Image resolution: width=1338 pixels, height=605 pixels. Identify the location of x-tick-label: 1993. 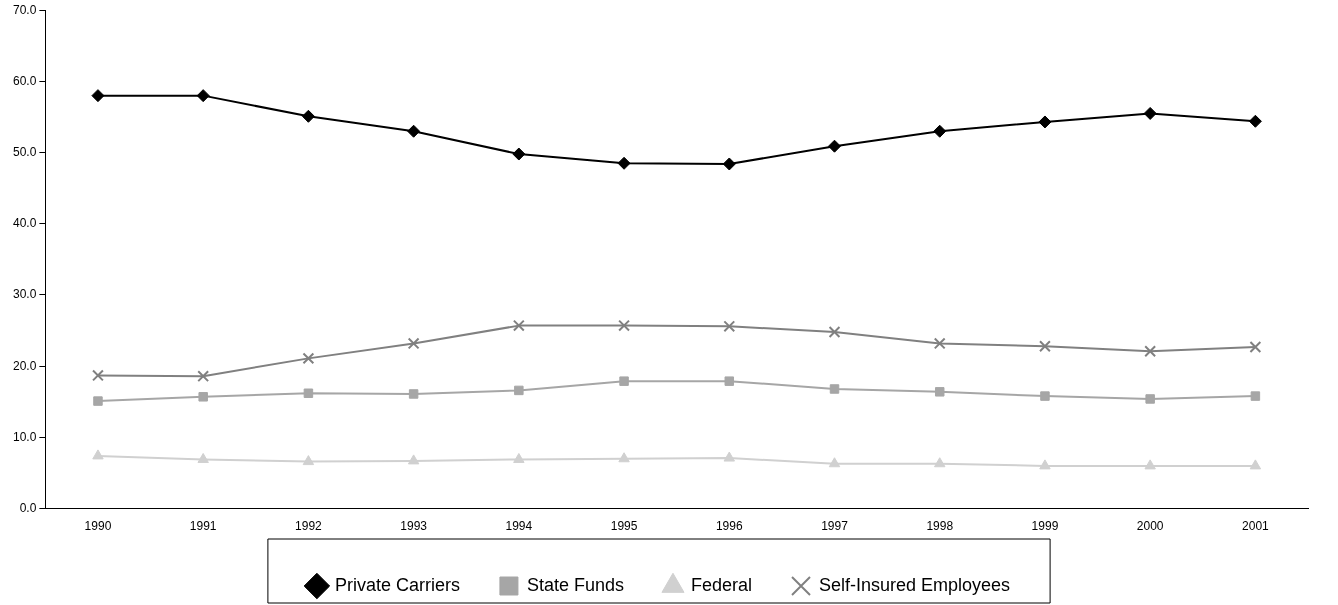
(414, 526).